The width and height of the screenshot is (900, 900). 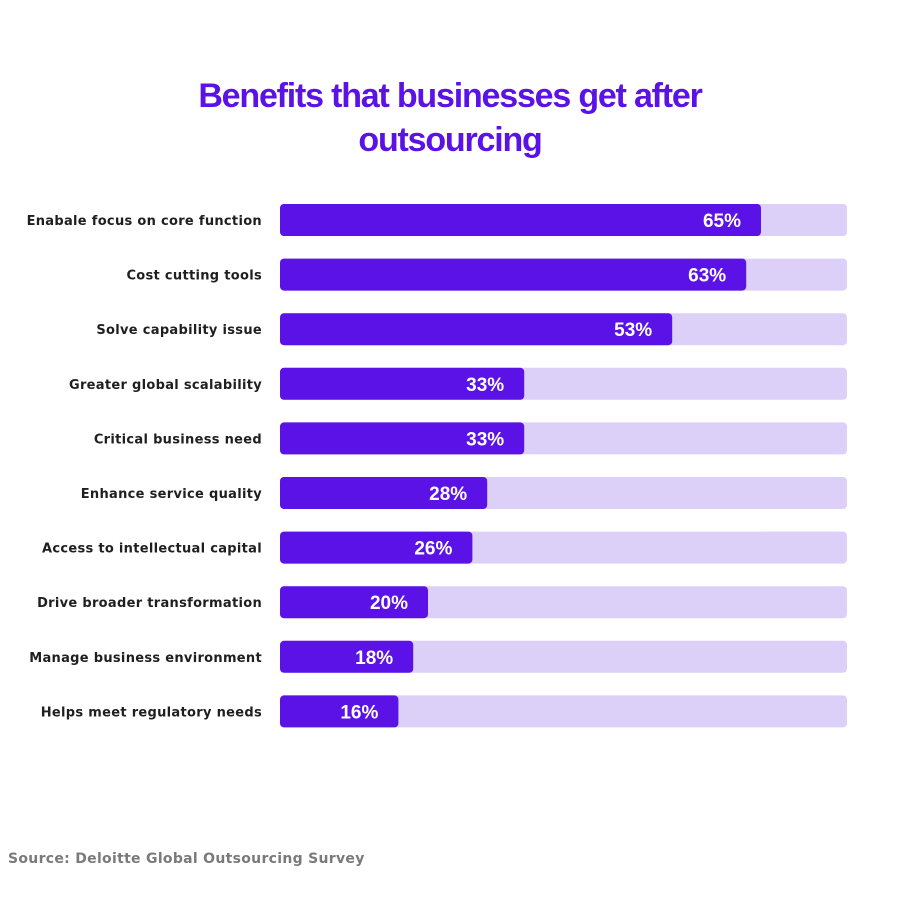 I want to click on value-label: 28%, so click(x=448, y=494).